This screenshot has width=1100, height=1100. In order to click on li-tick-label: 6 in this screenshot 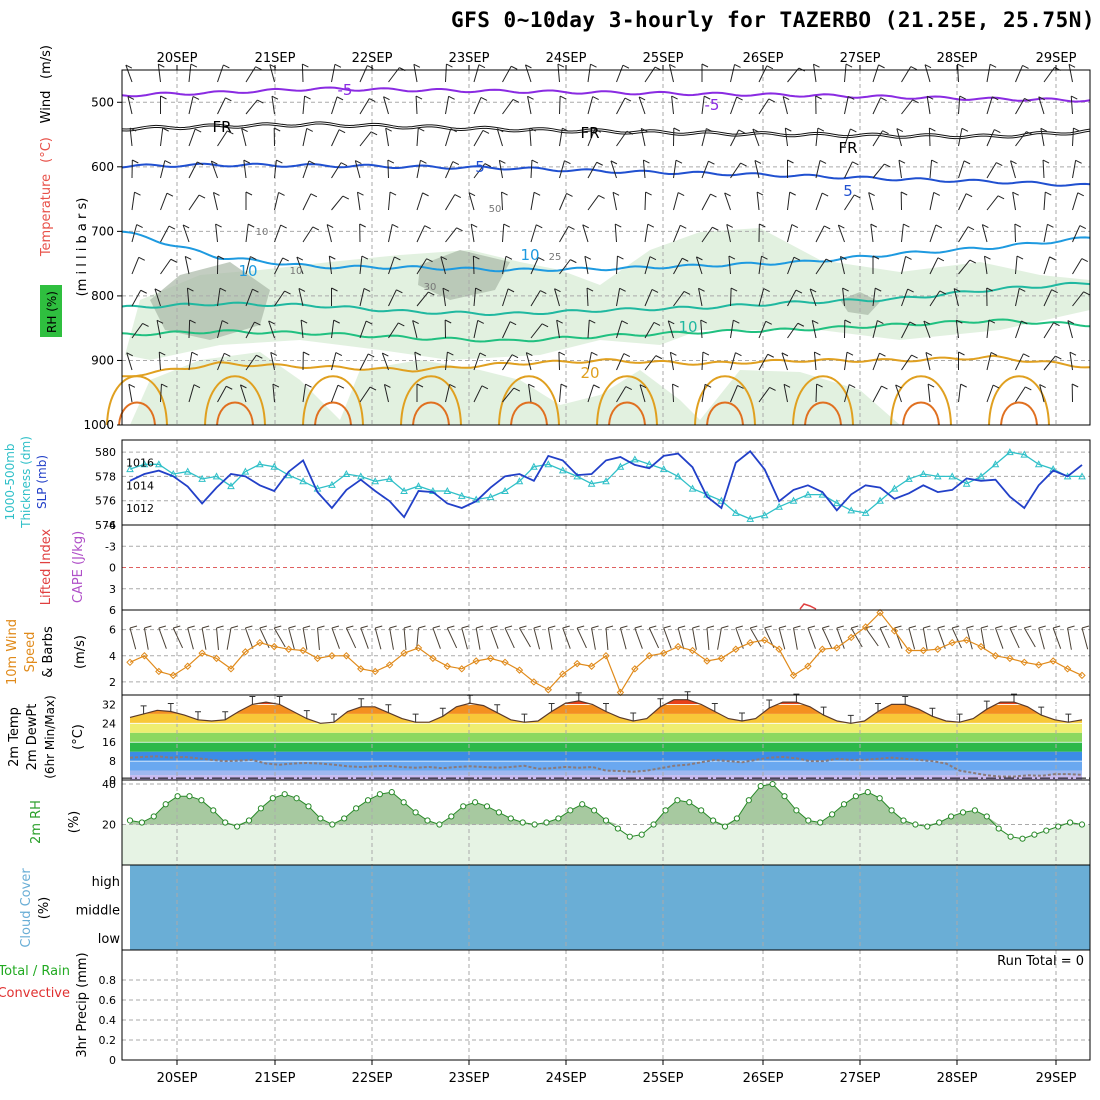, I will do `click(112, 610)`.